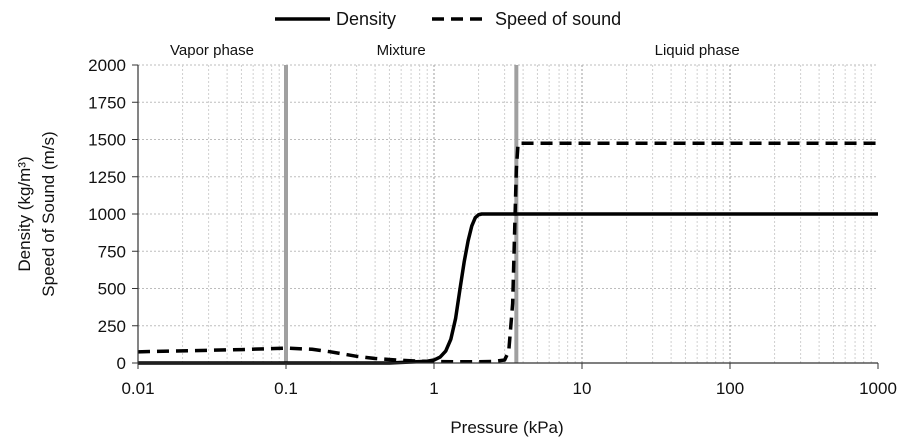 Image resolution: width=901 pixels, height=441 pixels. I want to click on region-label: Mixture, so click(401, 50).